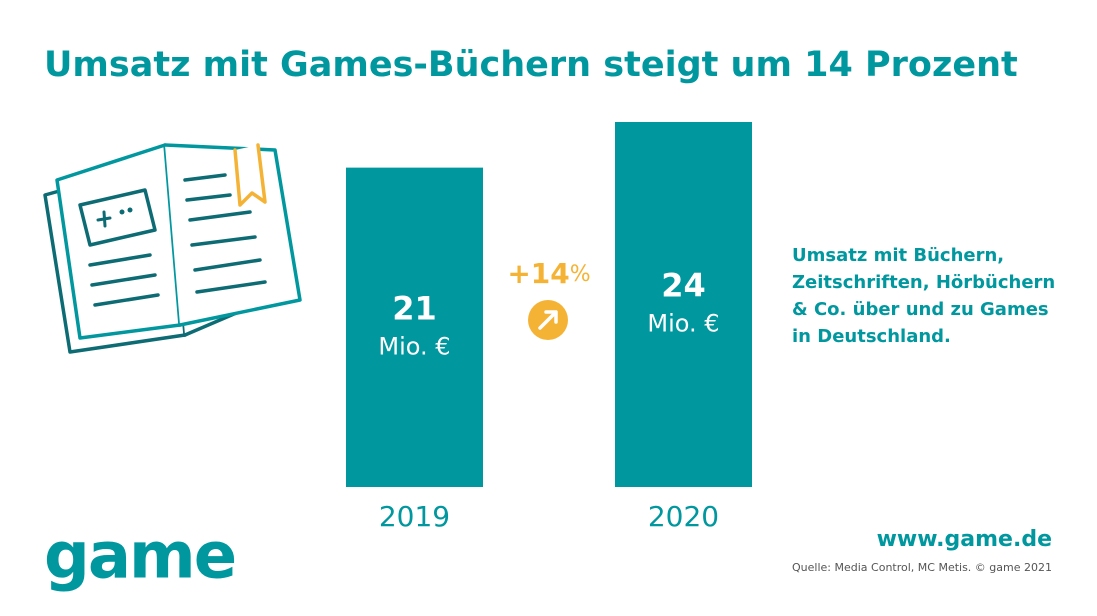 This screenshot has height=616, width=1097. I want to click on website: www.game.de, so click(964, 539).